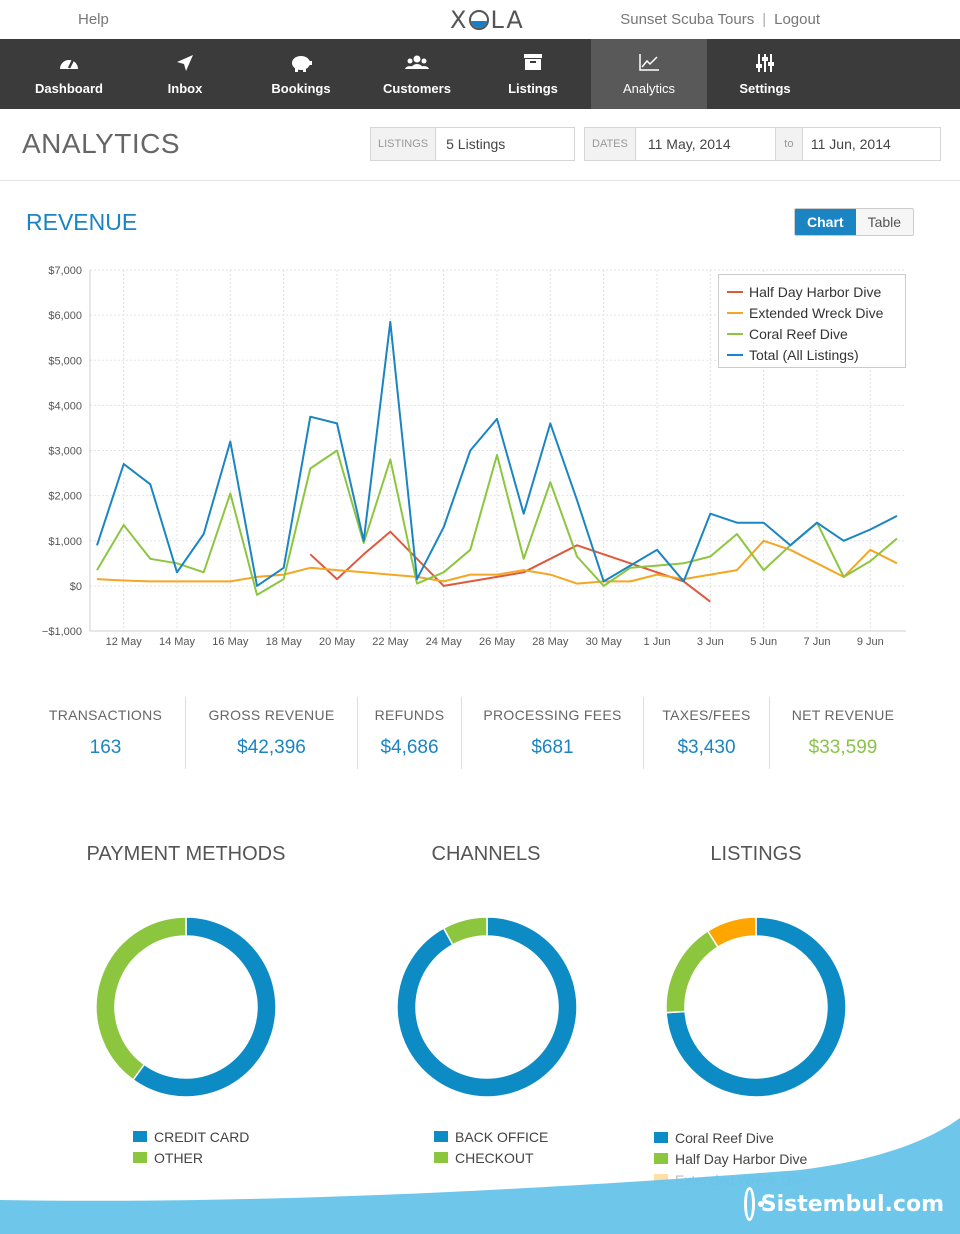 This screenshot has width=960, height=1234. Describe the element at coordinates (185, 65) in the screenshot. I see `arrow-icon` at that location.